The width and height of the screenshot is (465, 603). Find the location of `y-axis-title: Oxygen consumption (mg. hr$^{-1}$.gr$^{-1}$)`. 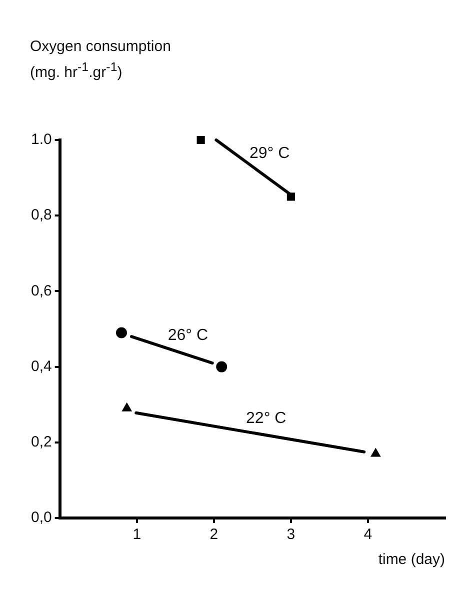

y-axis-title: Oxygen consumption (mg. hr$^{-1}$.gr$^{-1}$) is located at coordinates (101, 60).